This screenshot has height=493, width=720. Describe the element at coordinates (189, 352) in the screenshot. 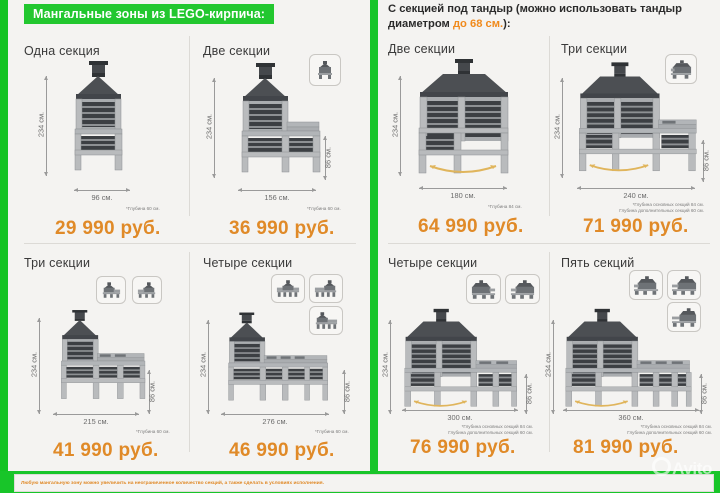

I see `left-vertical-divider-bottom` at that location.